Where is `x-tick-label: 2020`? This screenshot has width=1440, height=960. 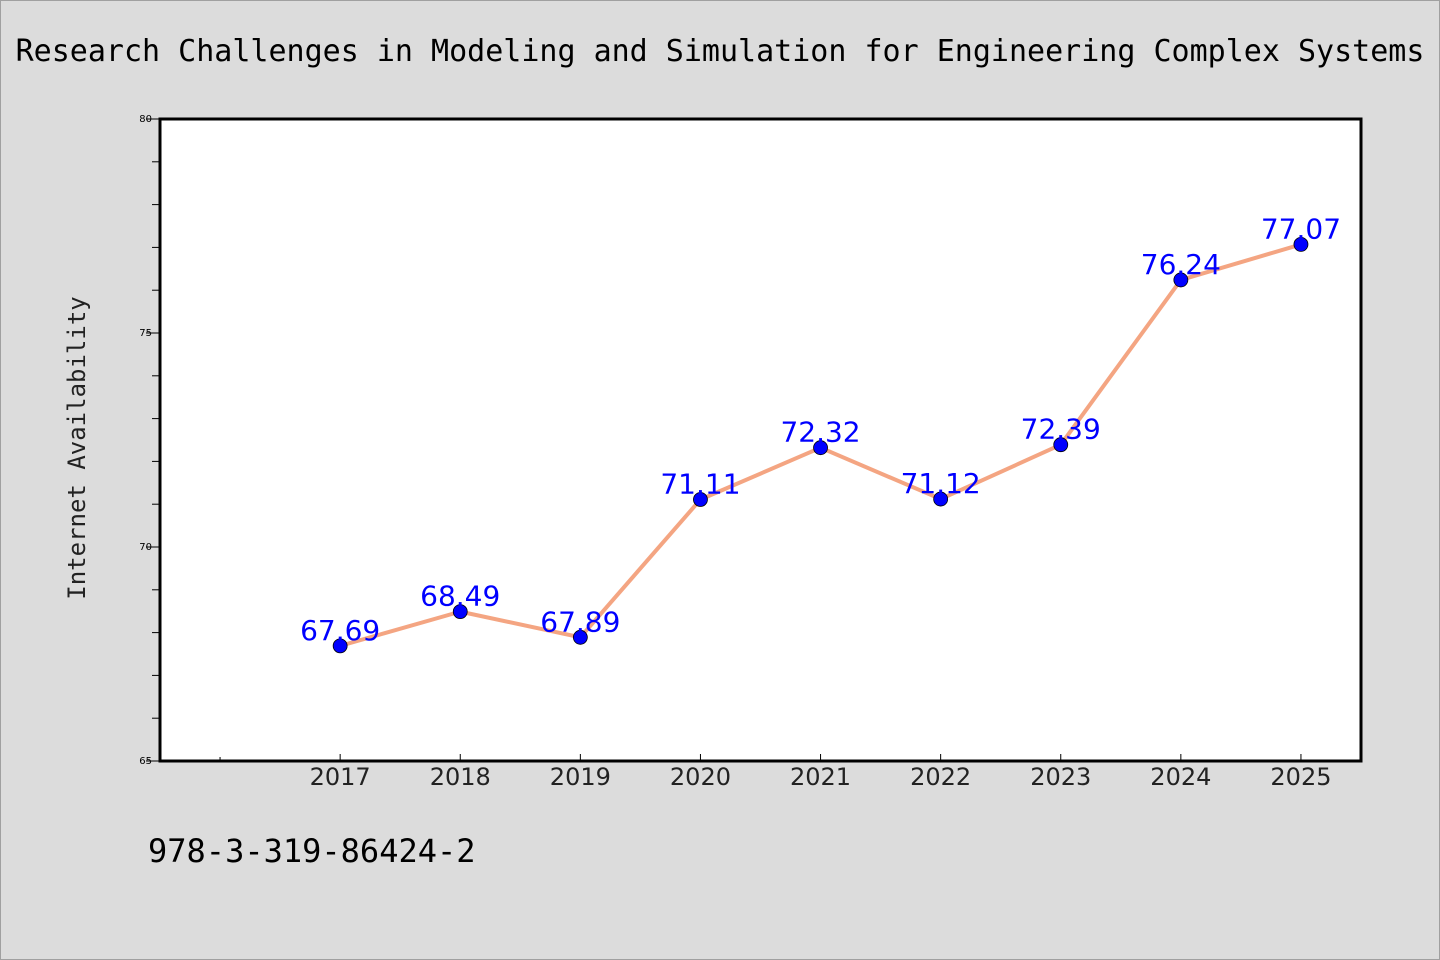
x-tick-label: 2020 is located at coordinates (700, 777).